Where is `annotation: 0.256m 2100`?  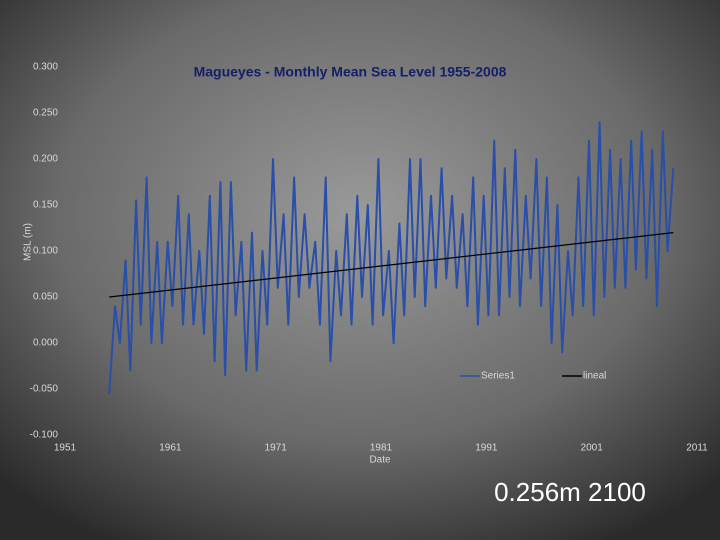
annotation: 0.256m 2100 is located at coordinates (570, 492).